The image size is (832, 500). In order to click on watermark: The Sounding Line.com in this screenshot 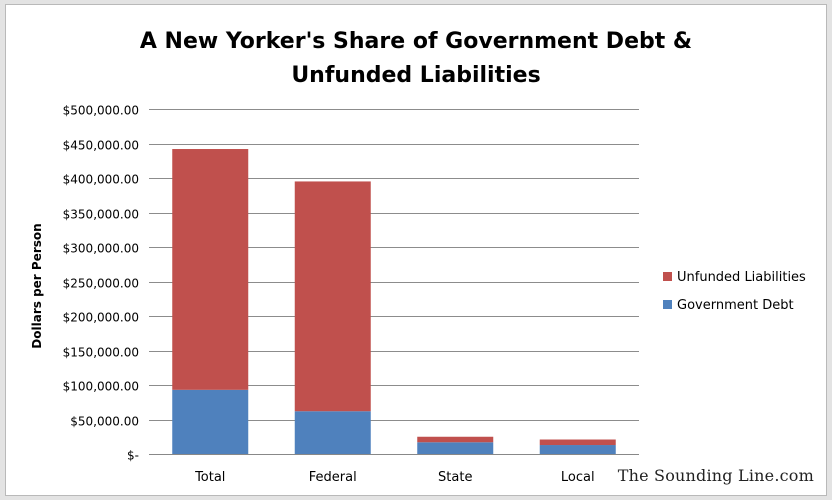, I will do `click(715, 475)`.